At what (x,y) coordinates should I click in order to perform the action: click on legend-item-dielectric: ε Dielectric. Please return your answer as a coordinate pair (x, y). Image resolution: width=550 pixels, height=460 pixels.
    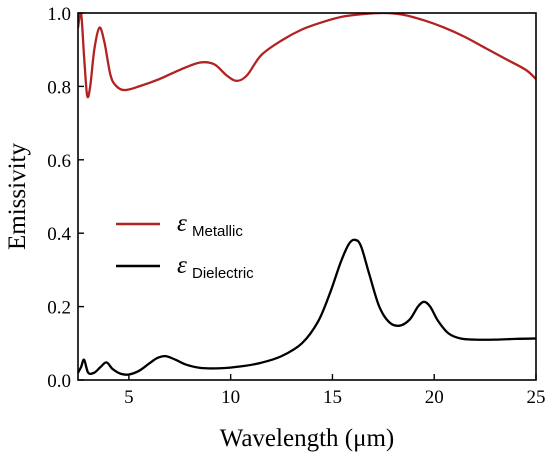
    Looking at the image, I should click on (185, 267).